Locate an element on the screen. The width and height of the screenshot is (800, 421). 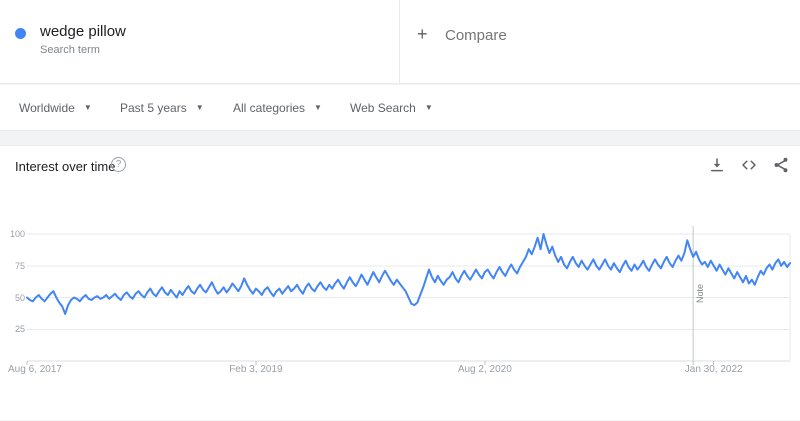
download-icon is located at coordinates (717, 165).